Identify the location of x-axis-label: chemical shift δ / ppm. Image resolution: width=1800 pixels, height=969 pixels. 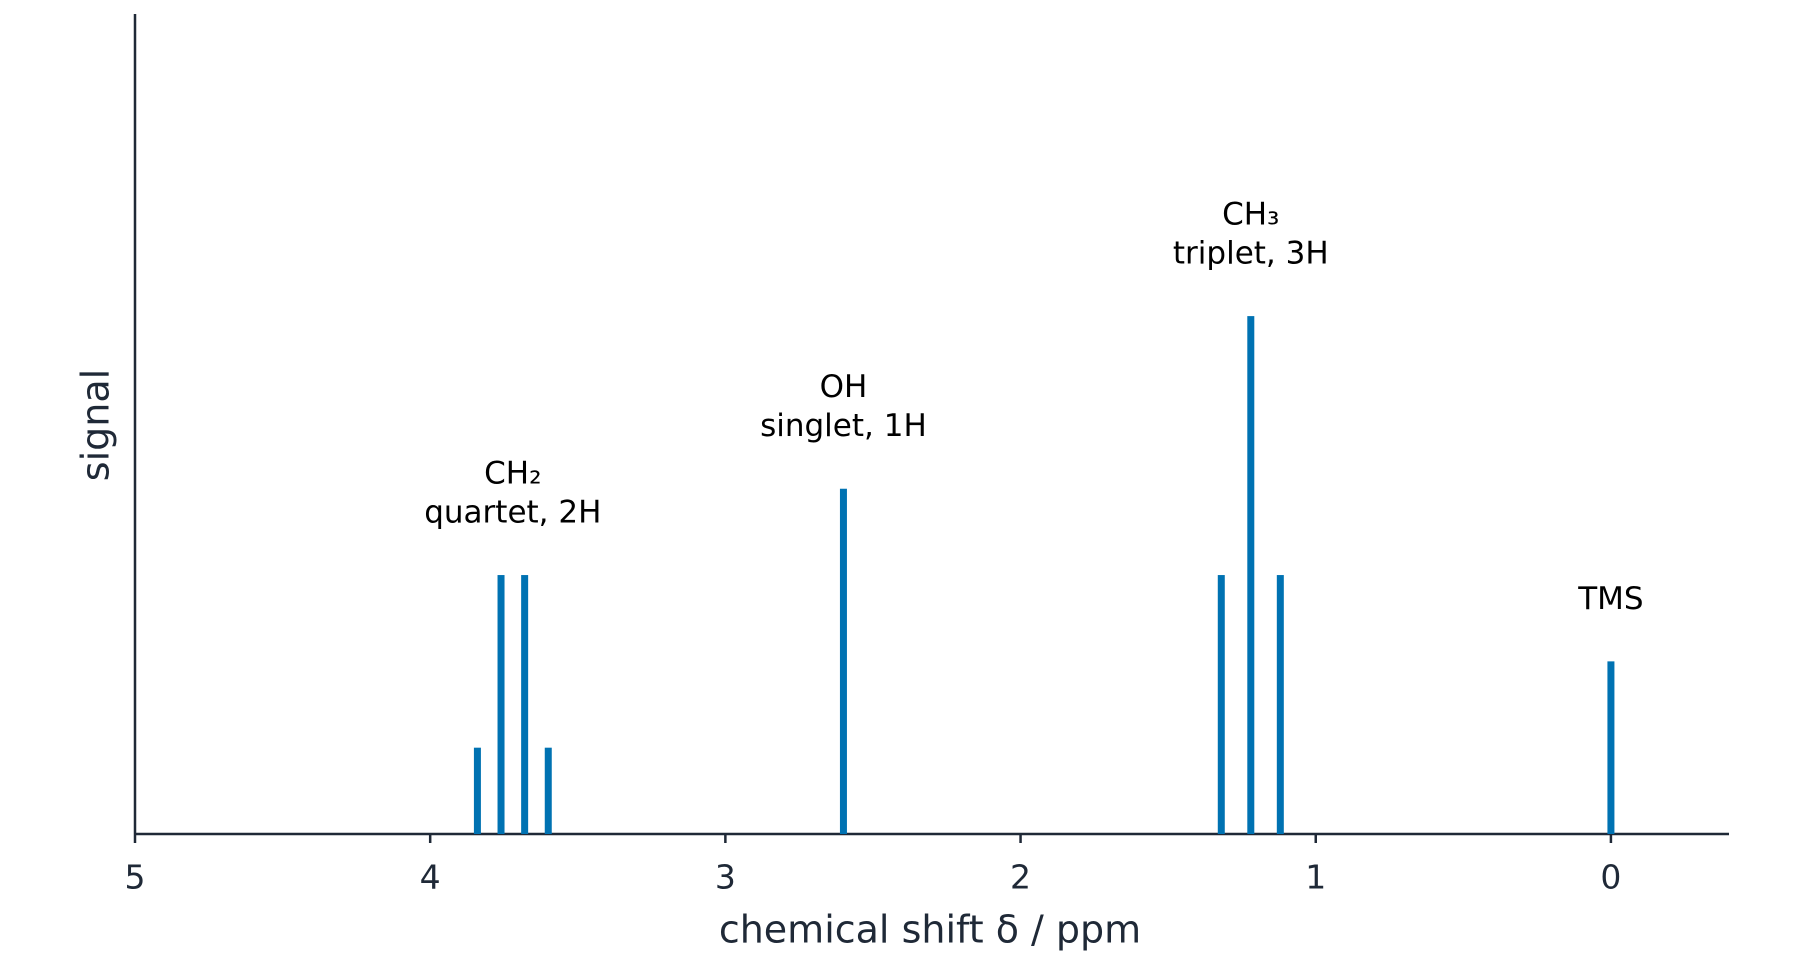
(930, 930).